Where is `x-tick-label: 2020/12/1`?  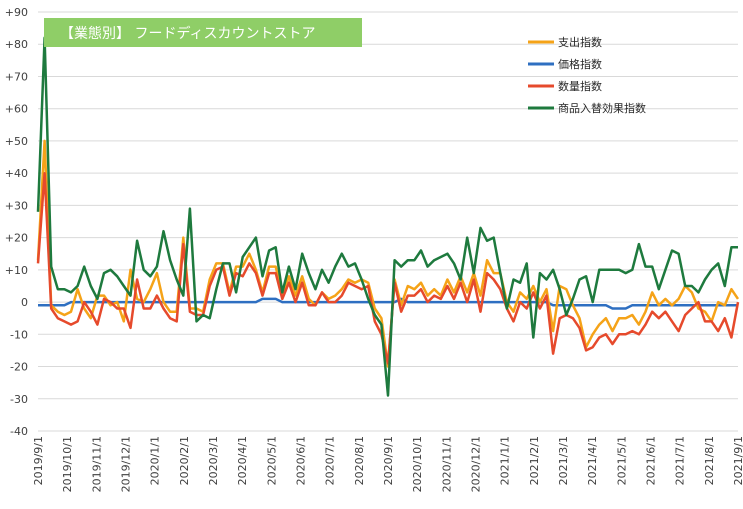
x-tick-label: 2020/12/1 is located at coordinates (476, 464).